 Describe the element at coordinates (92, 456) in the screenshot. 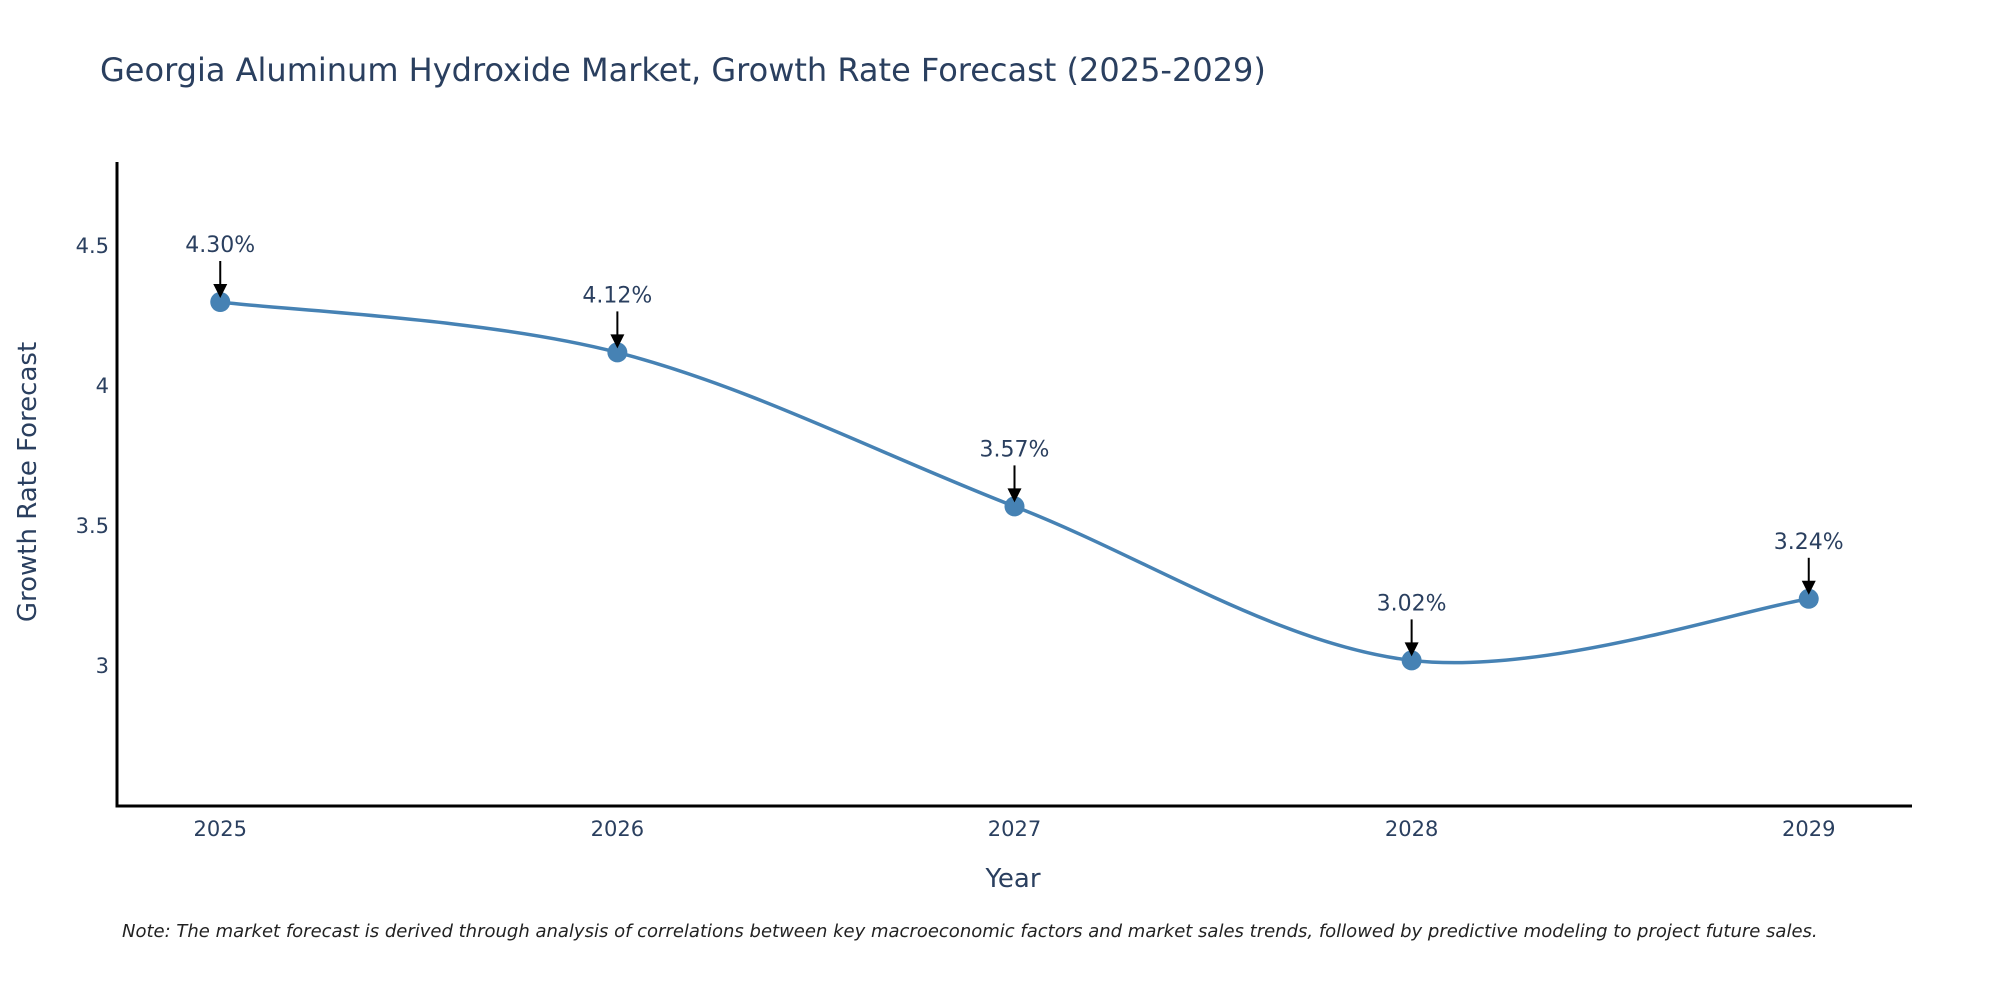

I see `y-axis-ticks: 3 3.5 4 4.5` at that location.